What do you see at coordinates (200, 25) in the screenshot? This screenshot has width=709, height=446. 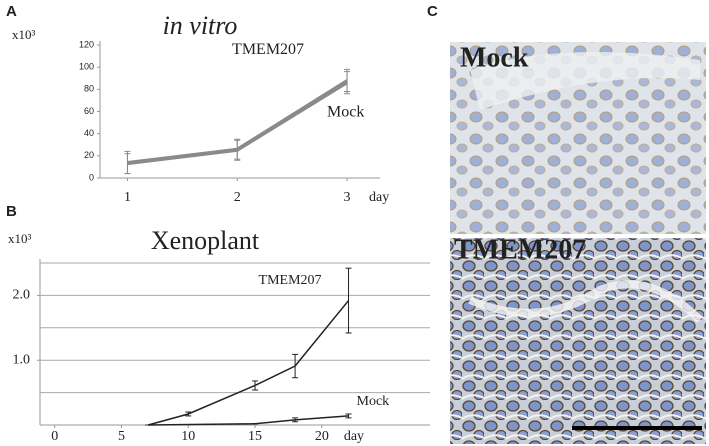 I see `chart-title: in vitro` at bounding box center [200, 25].